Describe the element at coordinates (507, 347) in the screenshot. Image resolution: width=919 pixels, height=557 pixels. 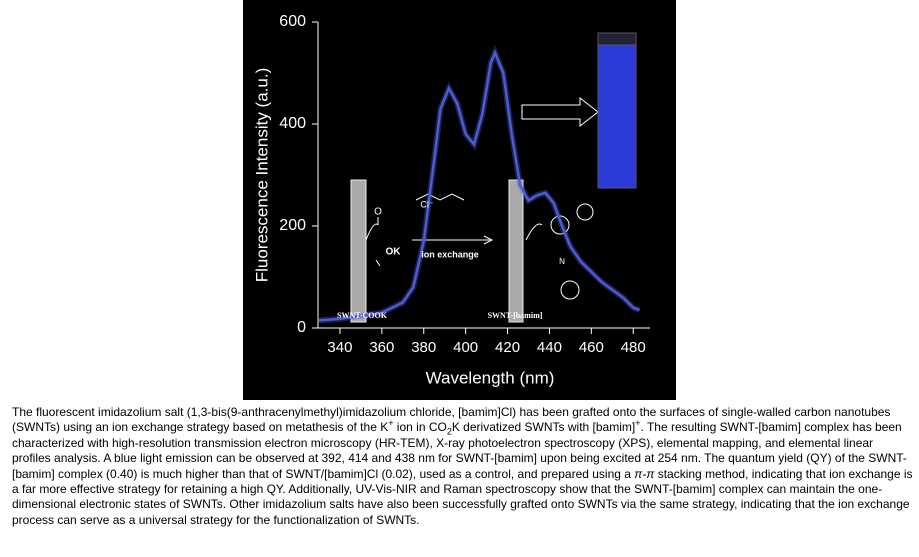
I see `x-tick-label: 420` at that location.